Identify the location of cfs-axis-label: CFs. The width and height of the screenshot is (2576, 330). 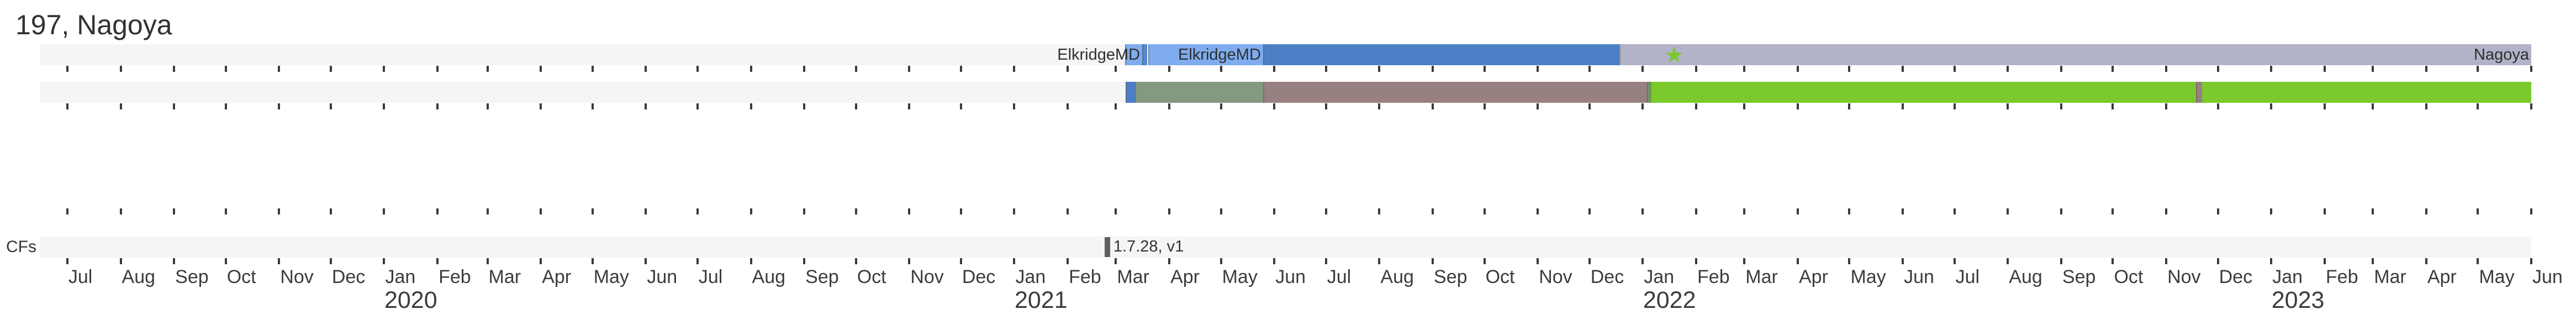
(21, 247).